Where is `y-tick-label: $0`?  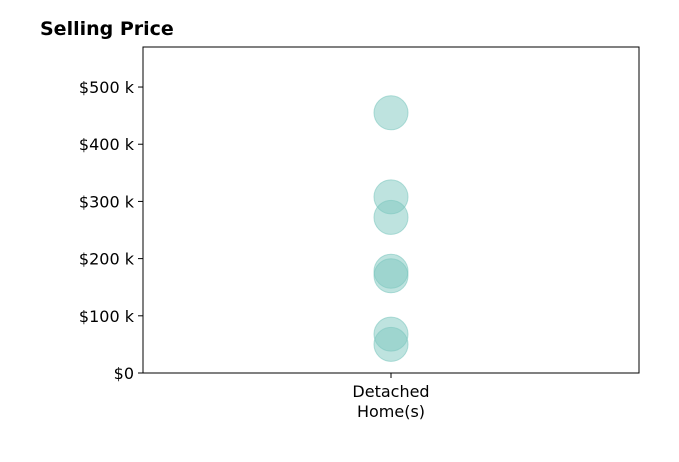 y-tick-label: $0 is located at coordinates (124, 373).